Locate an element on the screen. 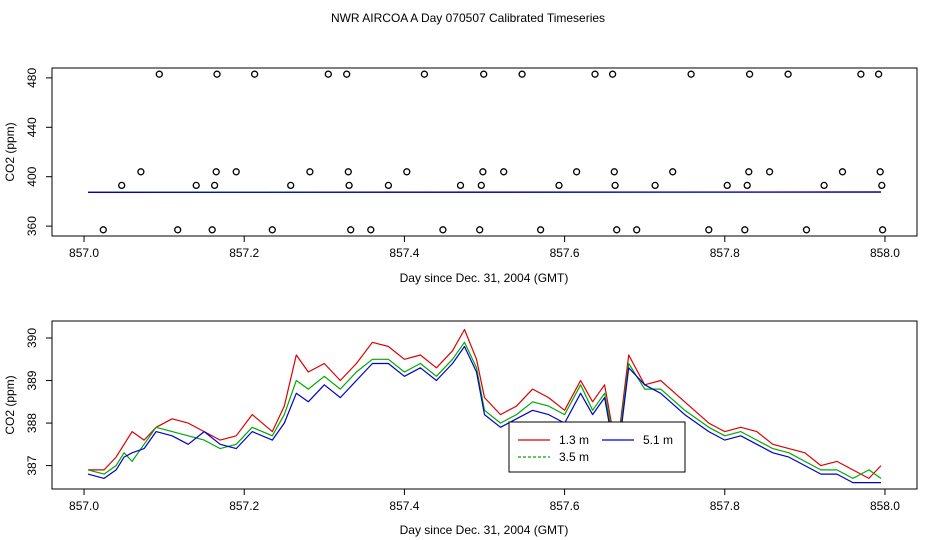  top-x-tick-label: 857.0 is located at coordinates (84, 253).